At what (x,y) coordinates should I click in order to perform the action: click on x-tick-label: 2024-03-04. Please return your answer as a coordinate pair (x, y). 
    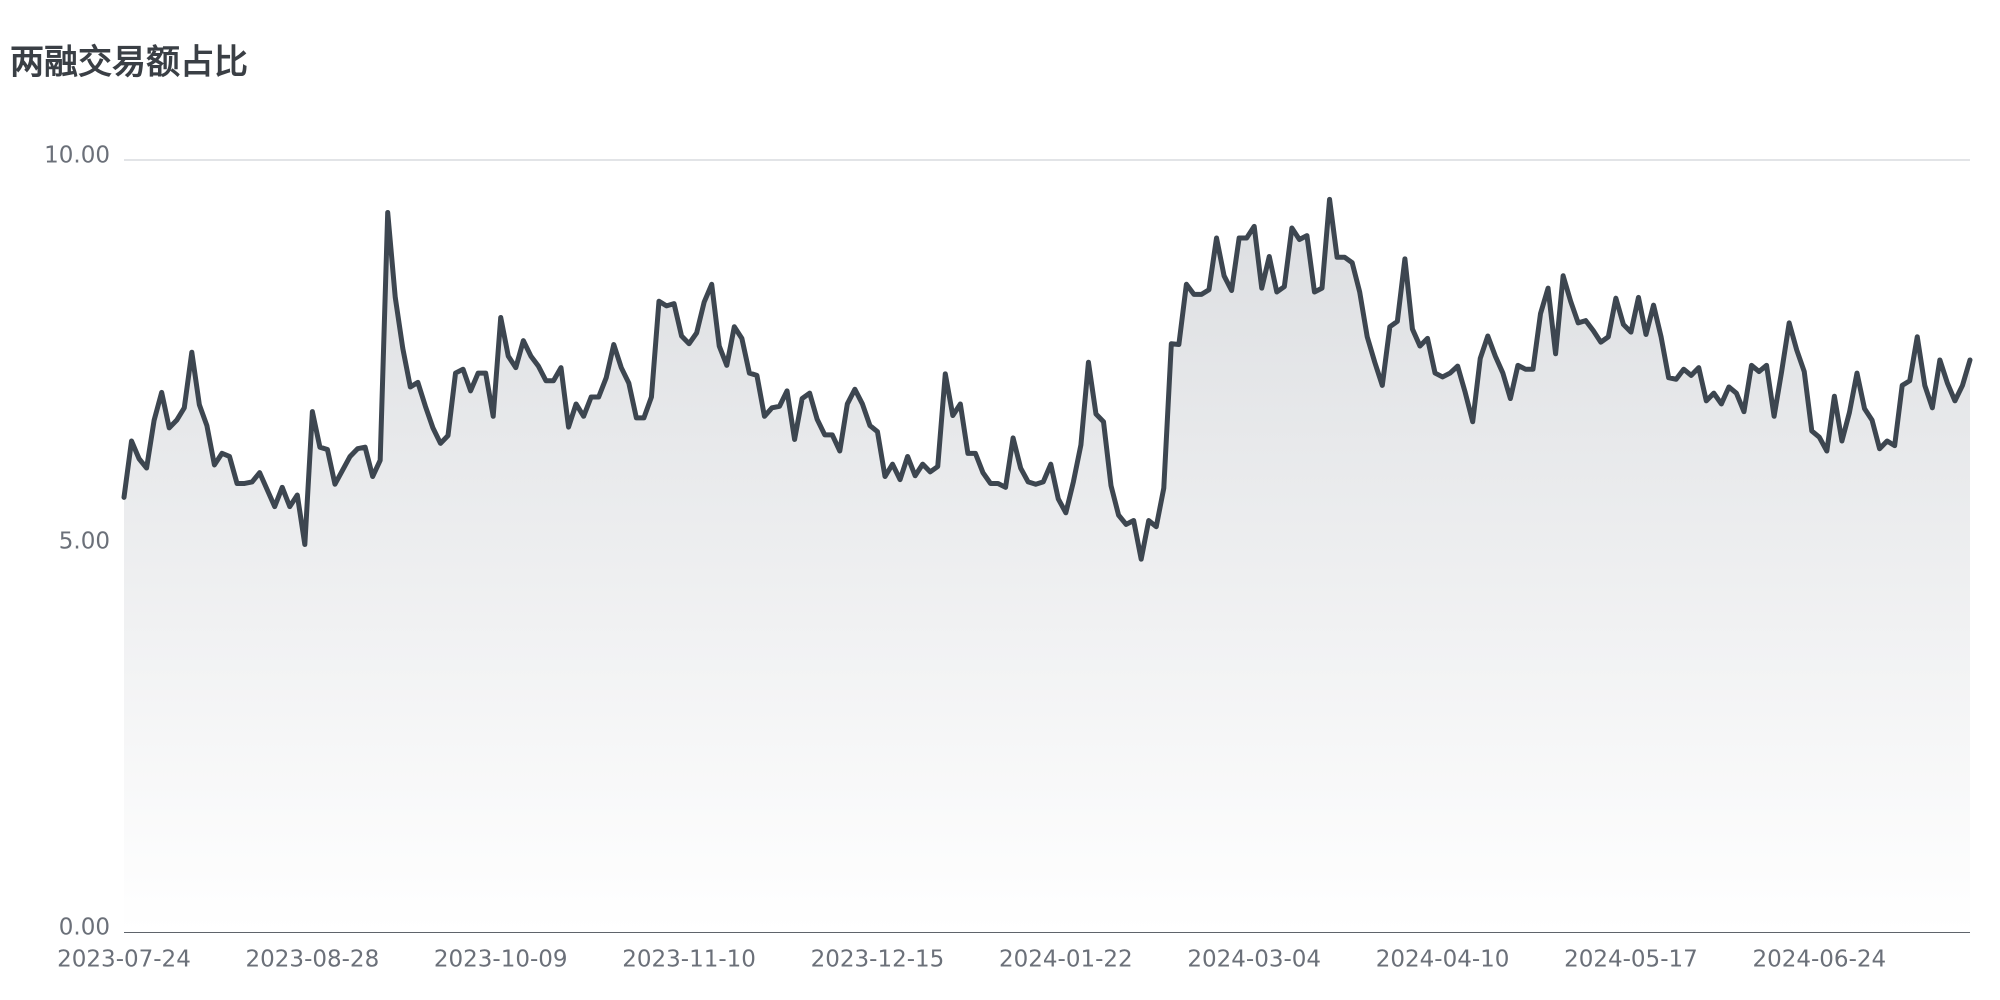
    Looking at the image, I should click on (1254, 960).